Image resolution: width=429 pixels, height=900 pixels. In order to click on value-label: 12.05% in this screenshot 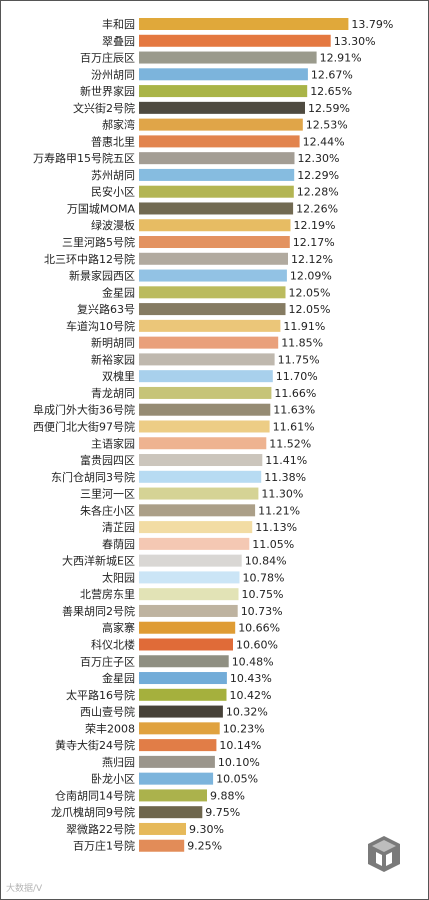, I will do `click(310, 292)`.